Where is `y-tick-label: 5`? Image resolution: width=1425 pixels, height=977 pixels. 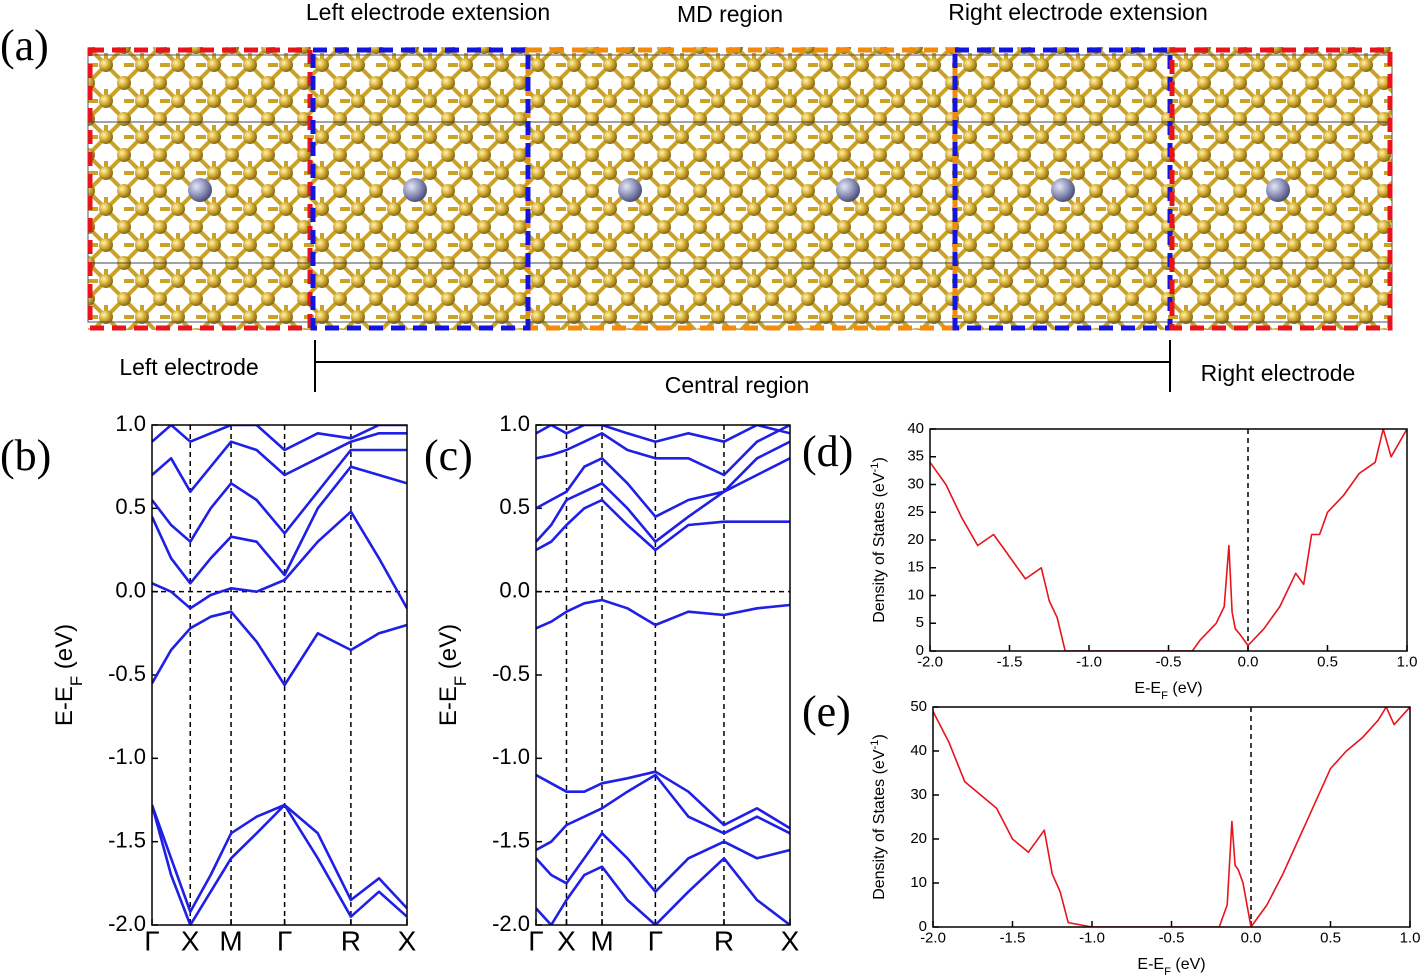
y-tick-label: 5 is located at coordinates (920, 622).